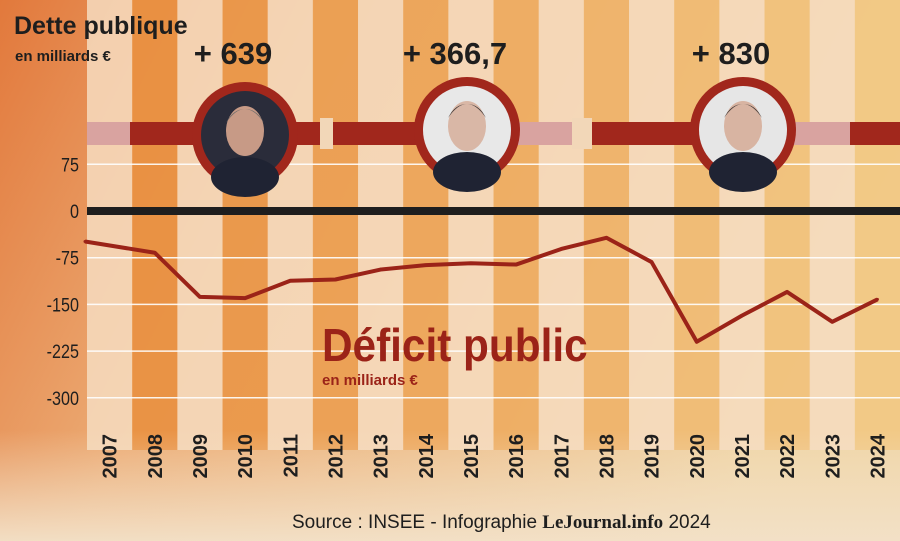  Describe the element at coordinates (742, 225) in the screenshot. I see `stripe-2021` at that location.